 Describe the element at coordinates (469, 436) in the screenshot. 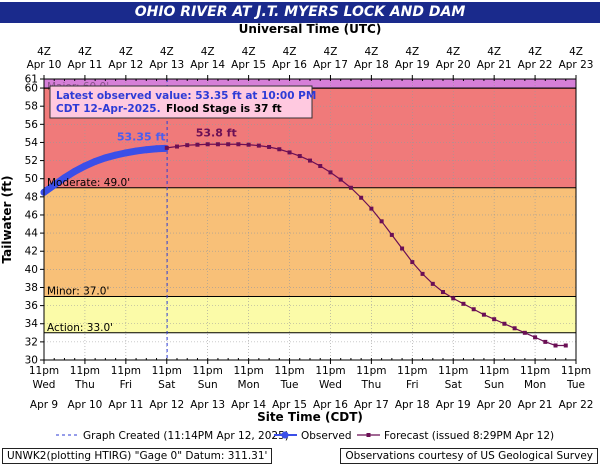

I see `legend-forecast-label: Forecast (issued 8:29PM Apr 12)` at that location.